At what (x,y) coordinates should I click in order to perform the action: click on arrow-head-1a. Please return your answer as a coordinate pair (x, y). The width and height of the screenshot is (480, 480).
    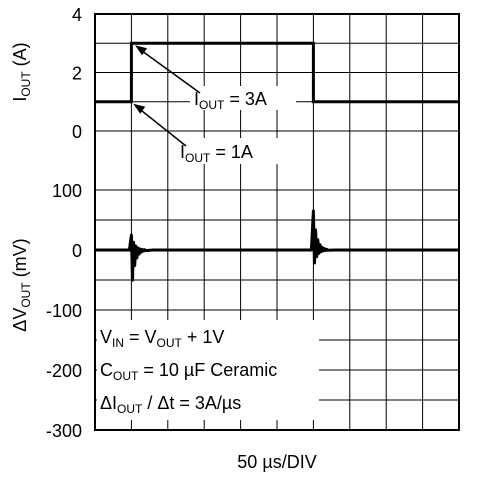
    Looking at the image, I should click on (139, 108).